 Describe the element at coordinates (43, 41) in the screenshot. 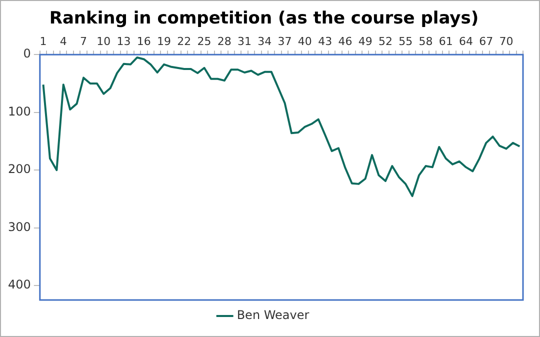

I see `x-tick-label: 1` at that location.